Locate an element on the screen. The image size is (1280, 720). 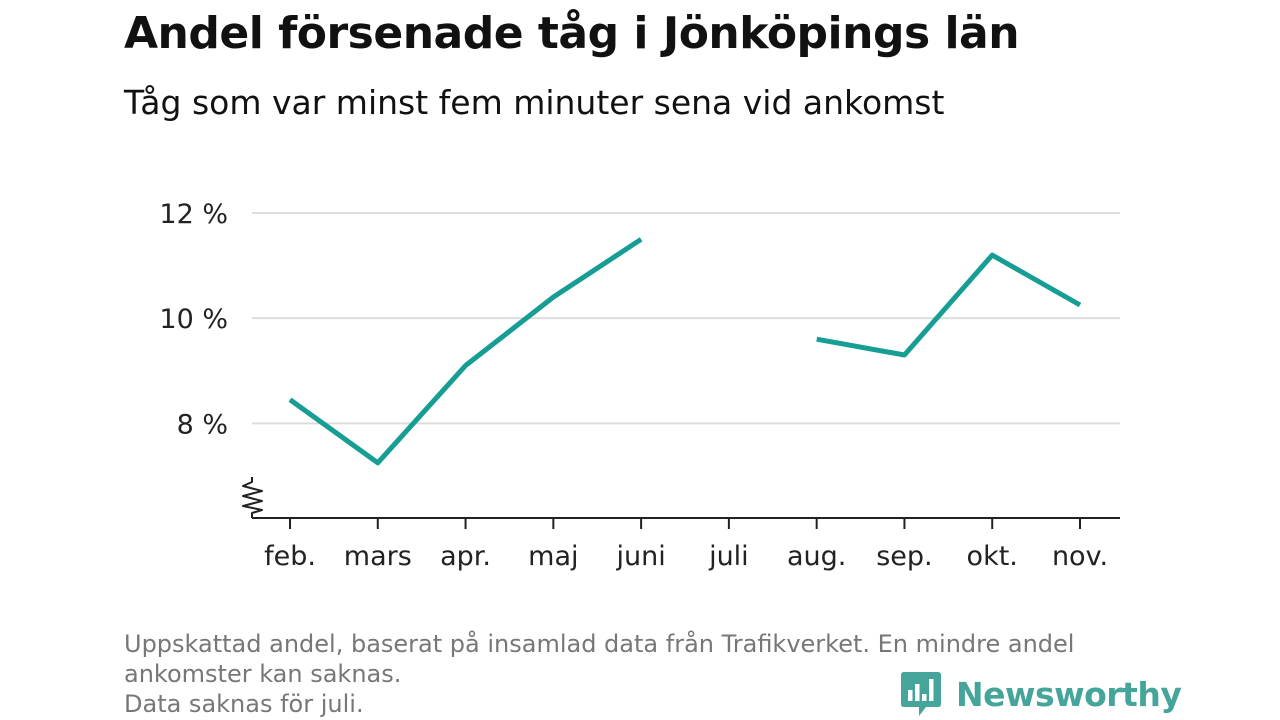
y-tick-label: 10 % is located at coordinates (193, 319).